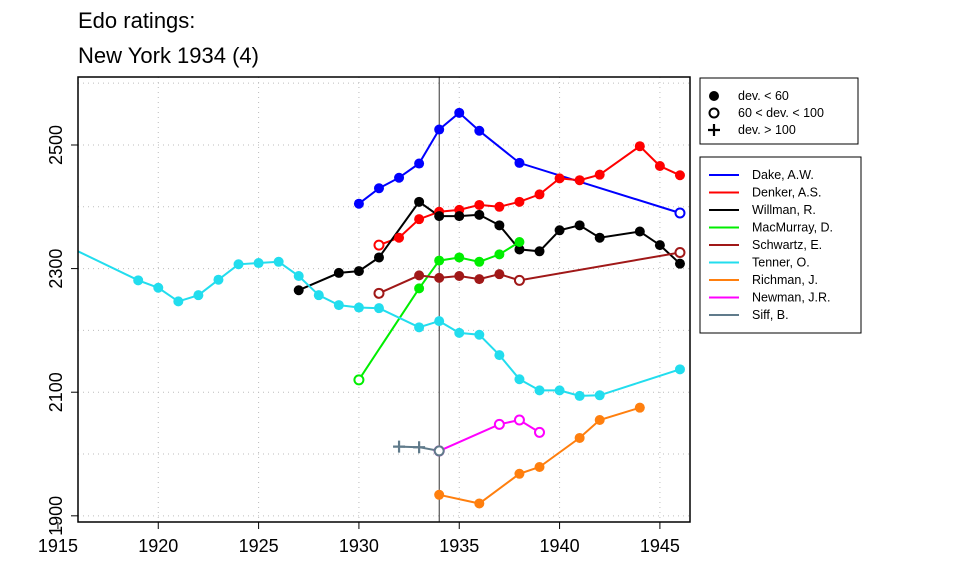  What do you see at coordinates (168, 55) in the screenshot?
I see `chart-subtitle: New York 1934 (4)` at bounding box center [168, 55].